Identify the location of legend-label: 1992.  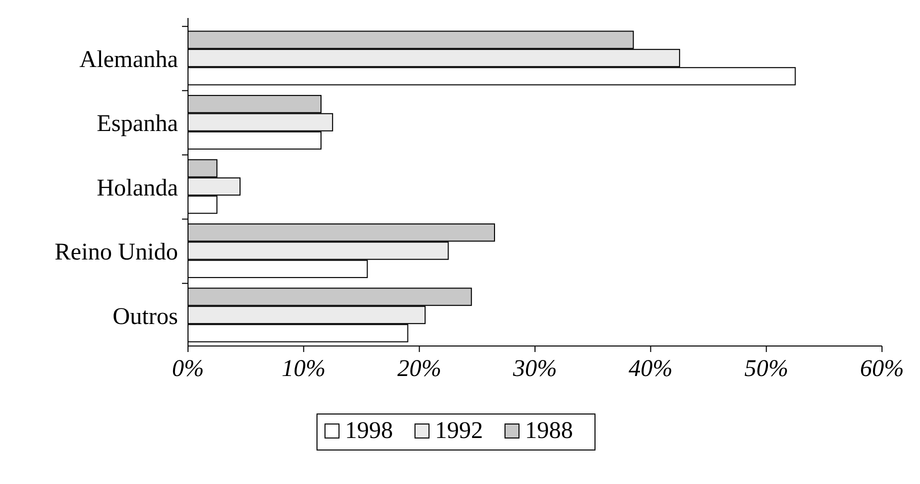
(459, 431).